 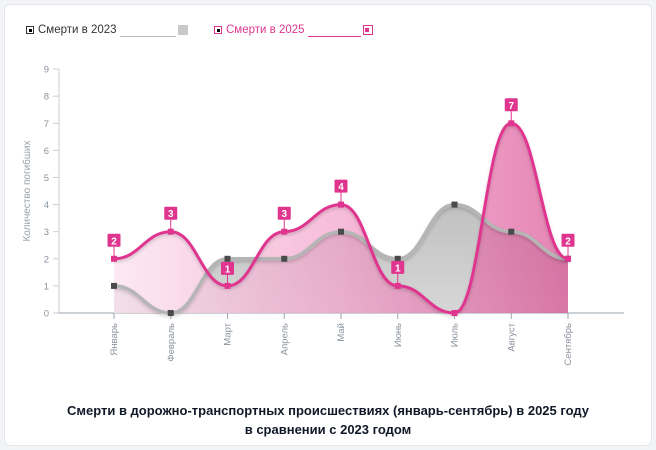 What do you see at coordinates (46, 97) in the screenshot?
I see `y-tick-label: 8` at bounding box center [46, 97].